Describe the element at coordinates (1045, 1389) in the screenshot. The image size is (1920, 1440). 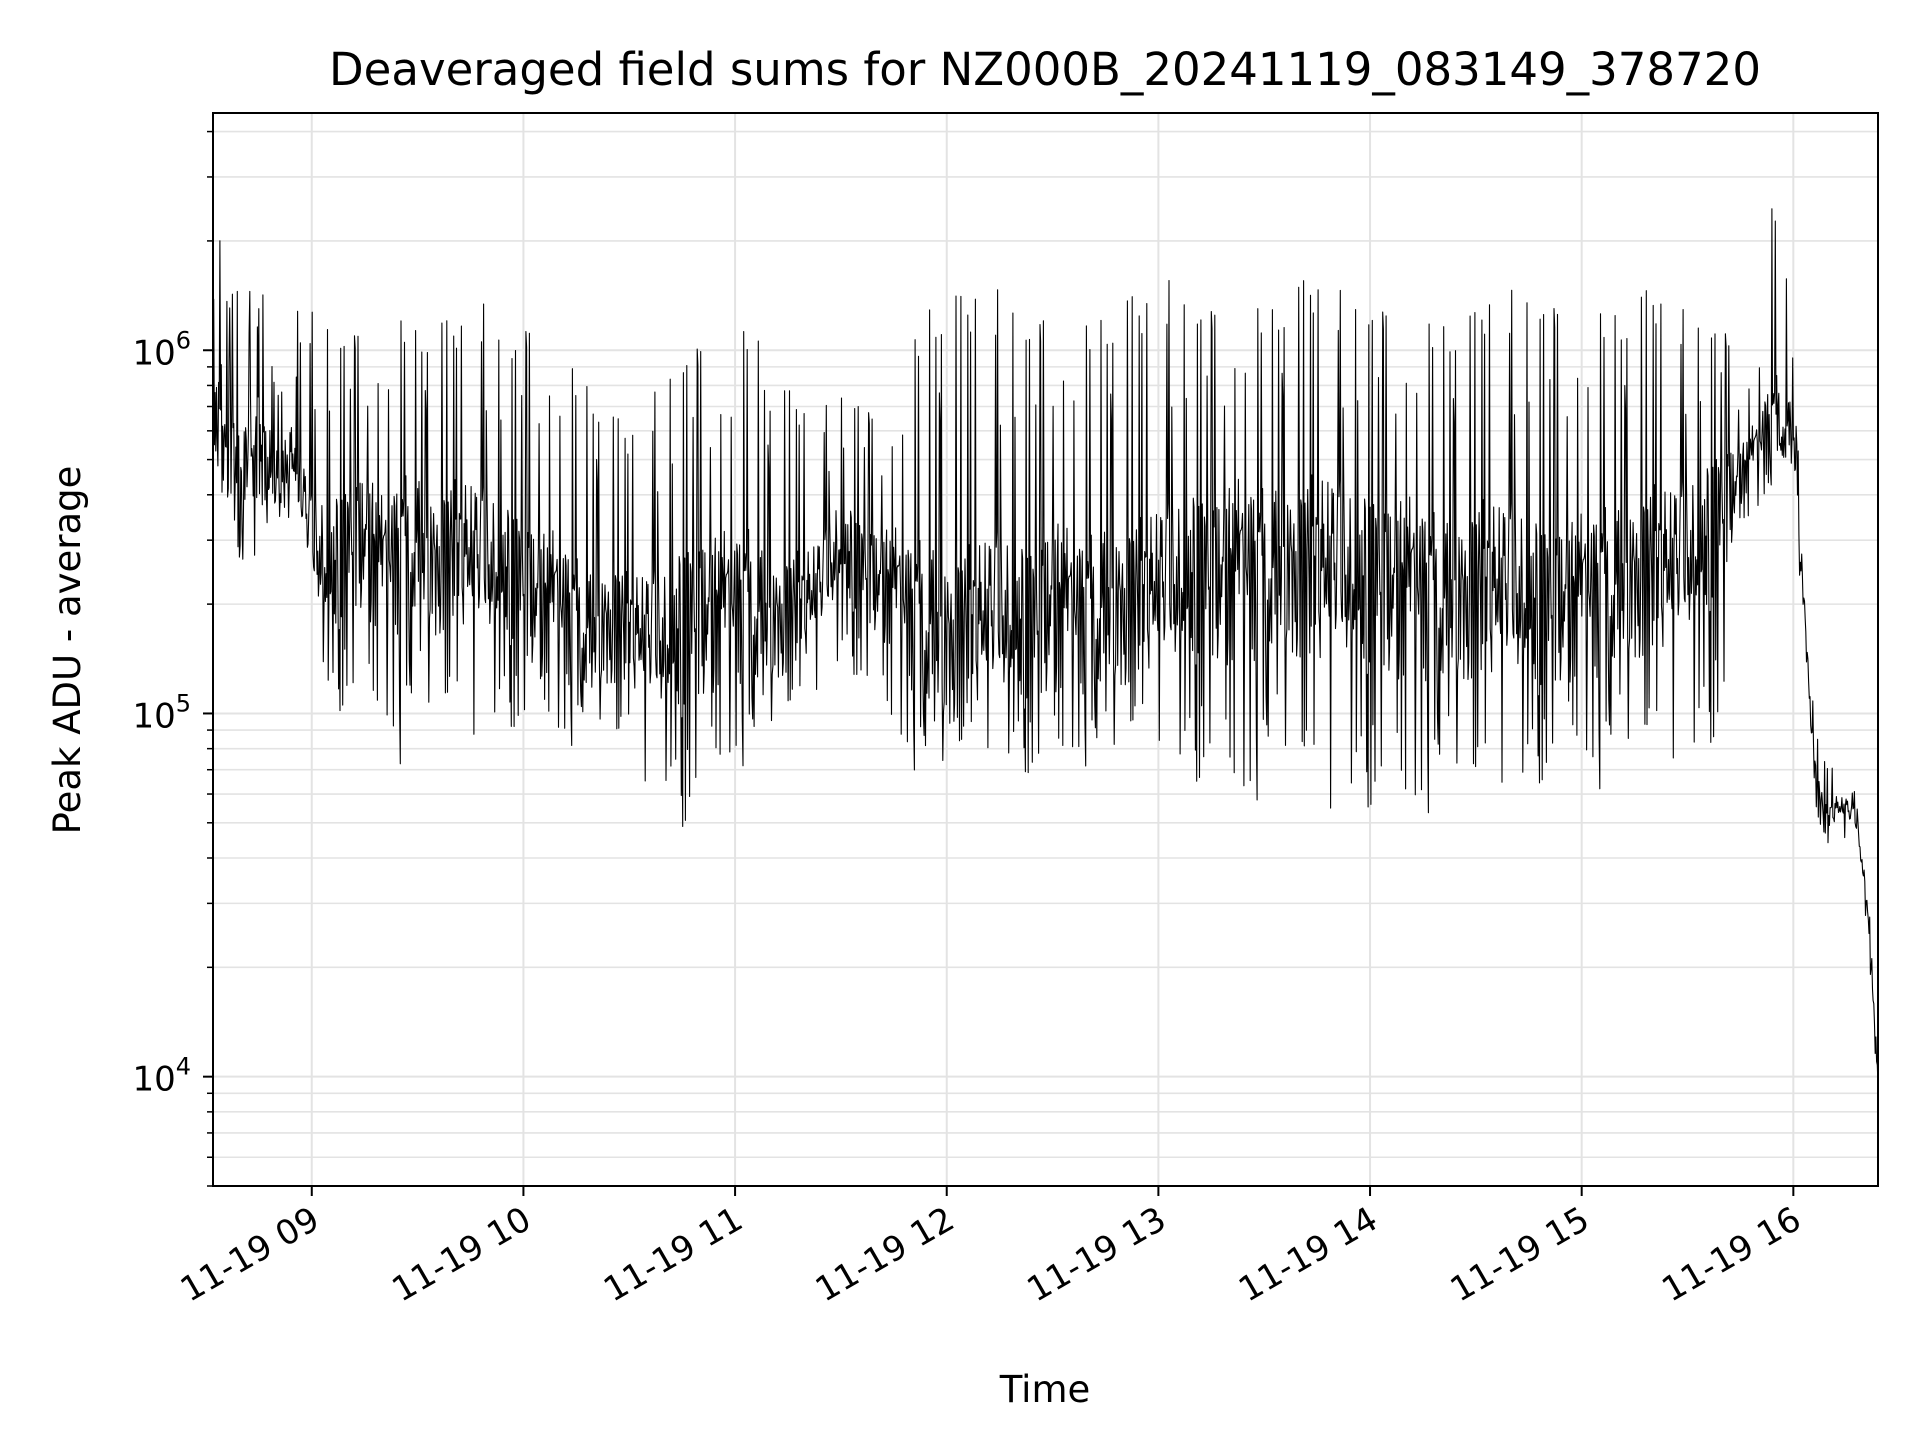
I see `x-axis-label: Time` at that location.